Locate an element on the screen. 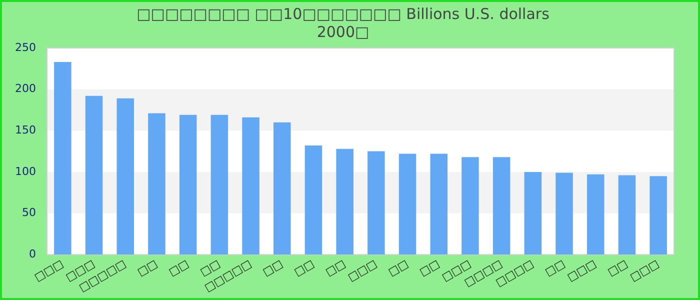 The image size is (700, 300). text: 2000□ is located at coordinates (343, 31).